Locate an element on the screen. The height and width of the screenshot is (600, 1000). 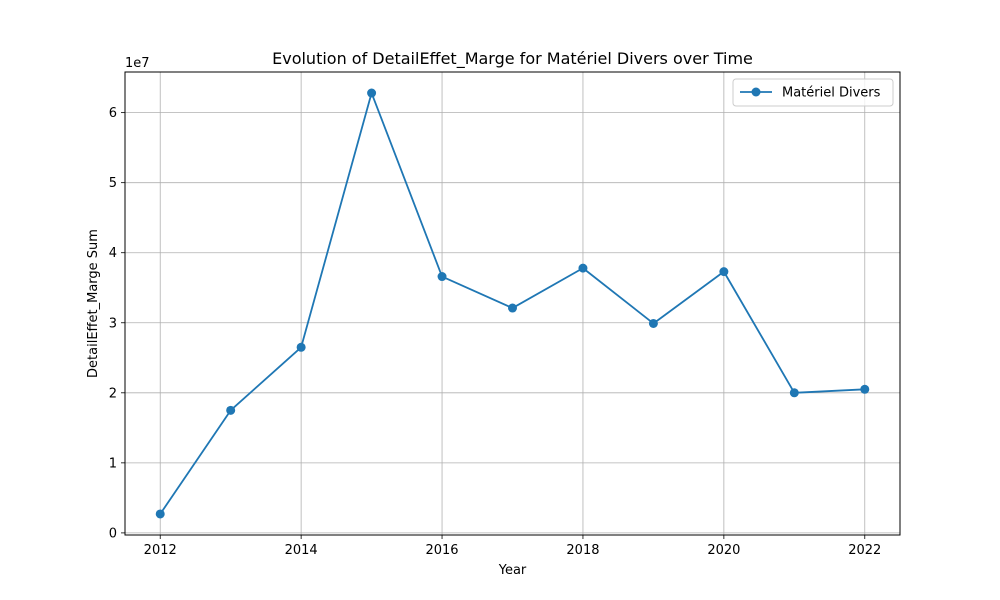
y-tick-label: 3 is located at coordinates (113, 323).